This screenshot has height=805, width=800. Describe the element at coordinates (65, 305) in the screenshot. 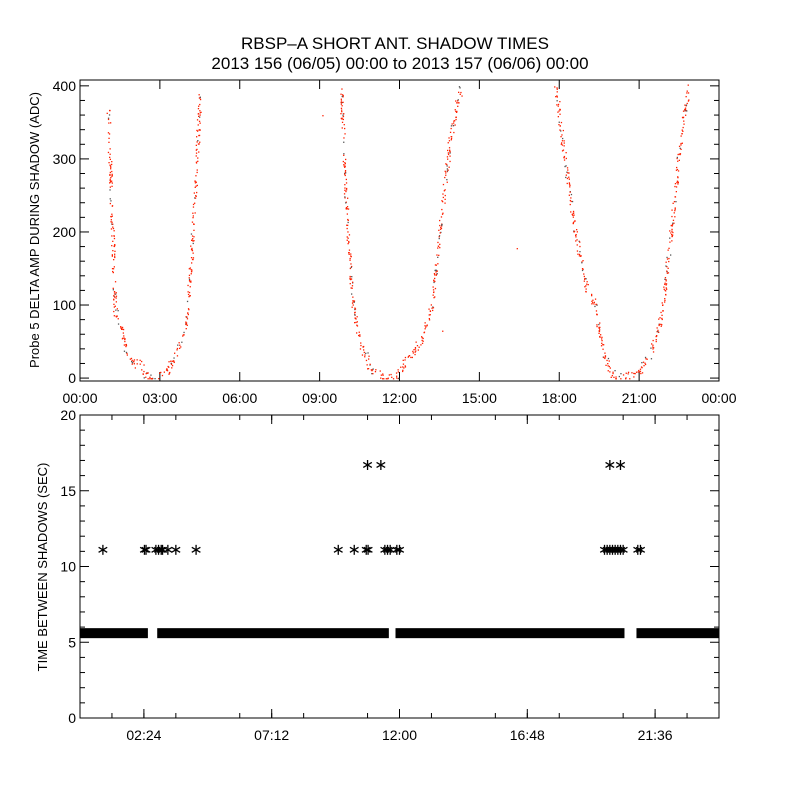

I see `y-tick-label: 100` at that location.